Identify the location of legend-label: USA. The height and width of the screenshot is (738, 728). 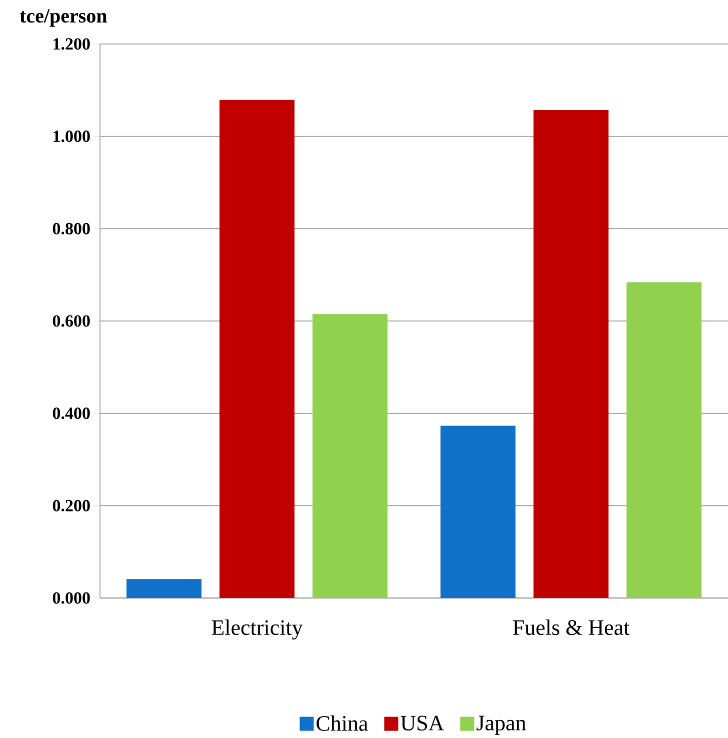
(422, 723).